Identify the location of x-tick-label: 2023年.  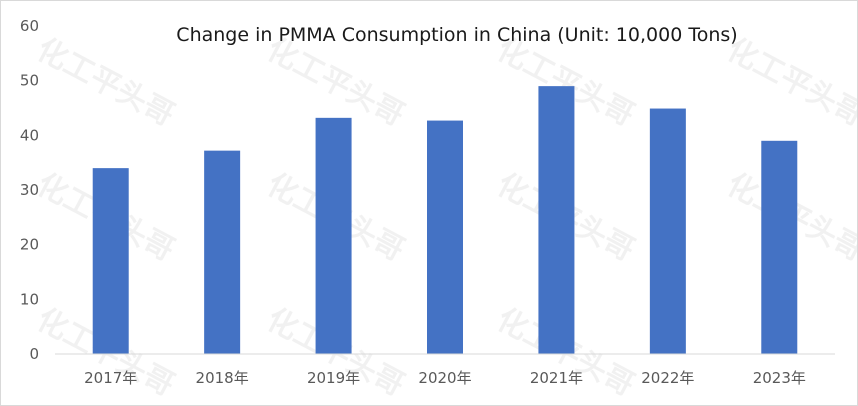
(779, 378).